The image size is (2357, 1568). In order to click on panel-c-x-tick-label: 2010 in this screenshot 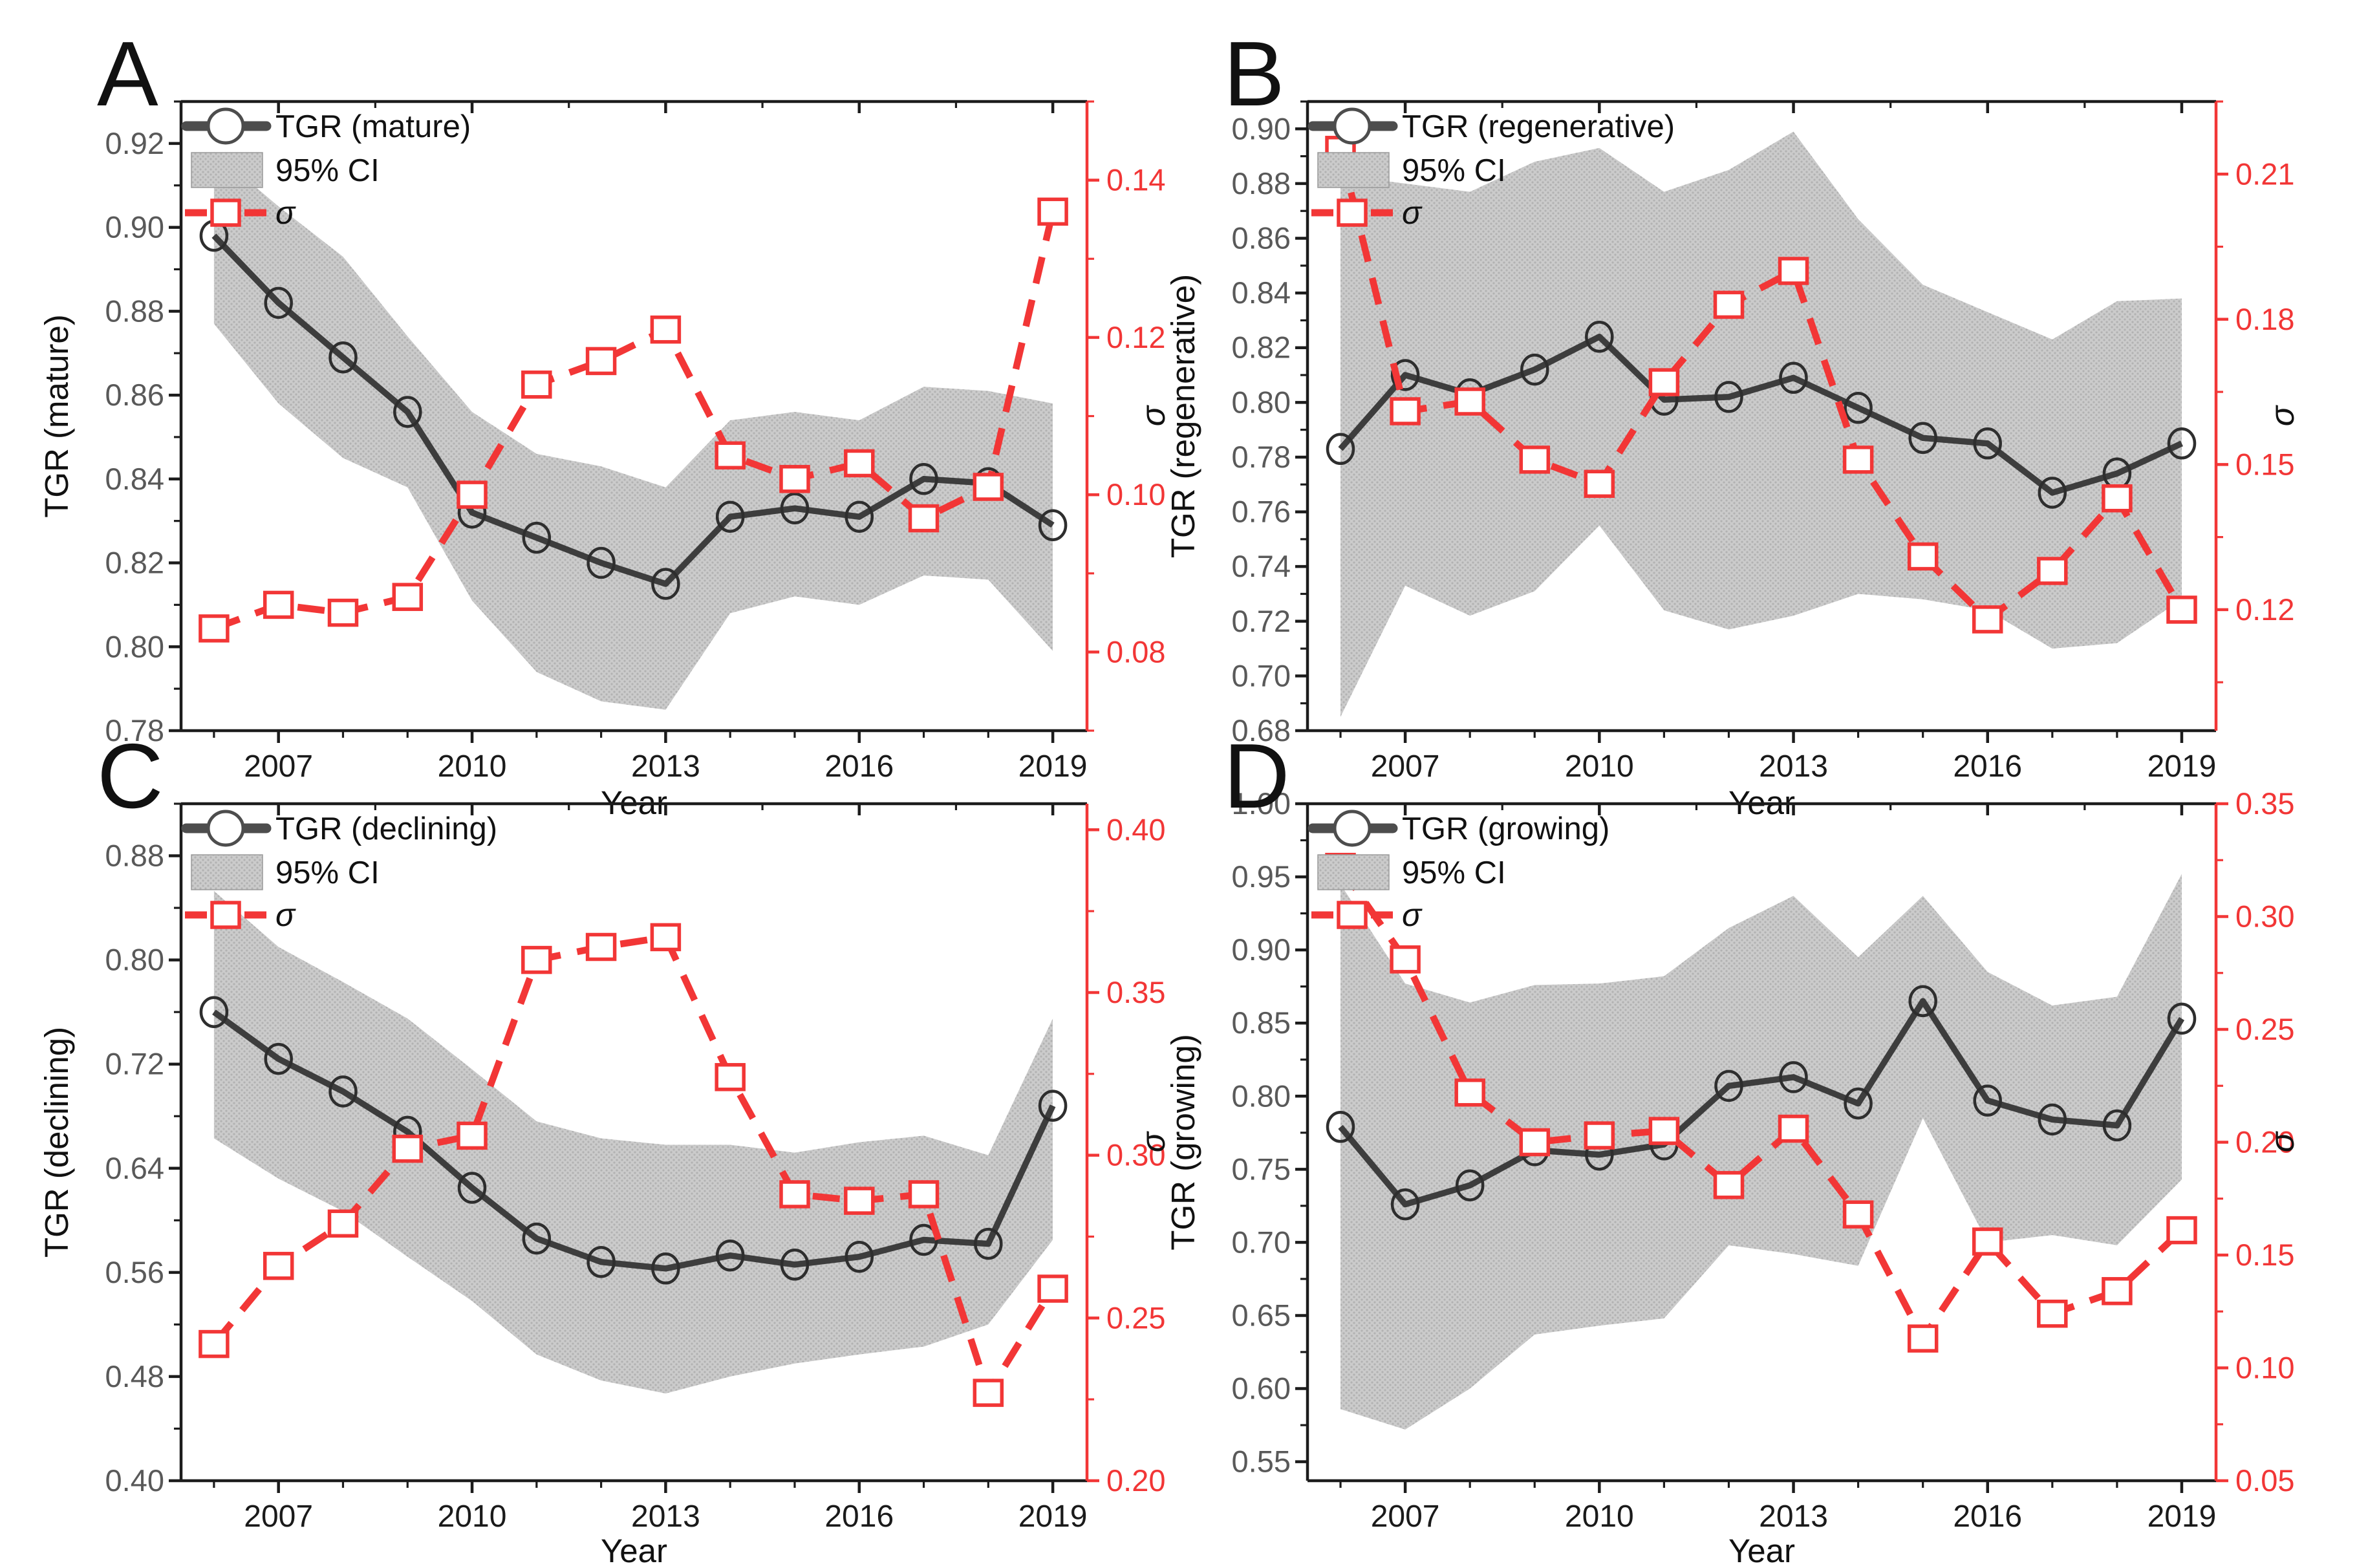, I will do `click(472, 1516)`.